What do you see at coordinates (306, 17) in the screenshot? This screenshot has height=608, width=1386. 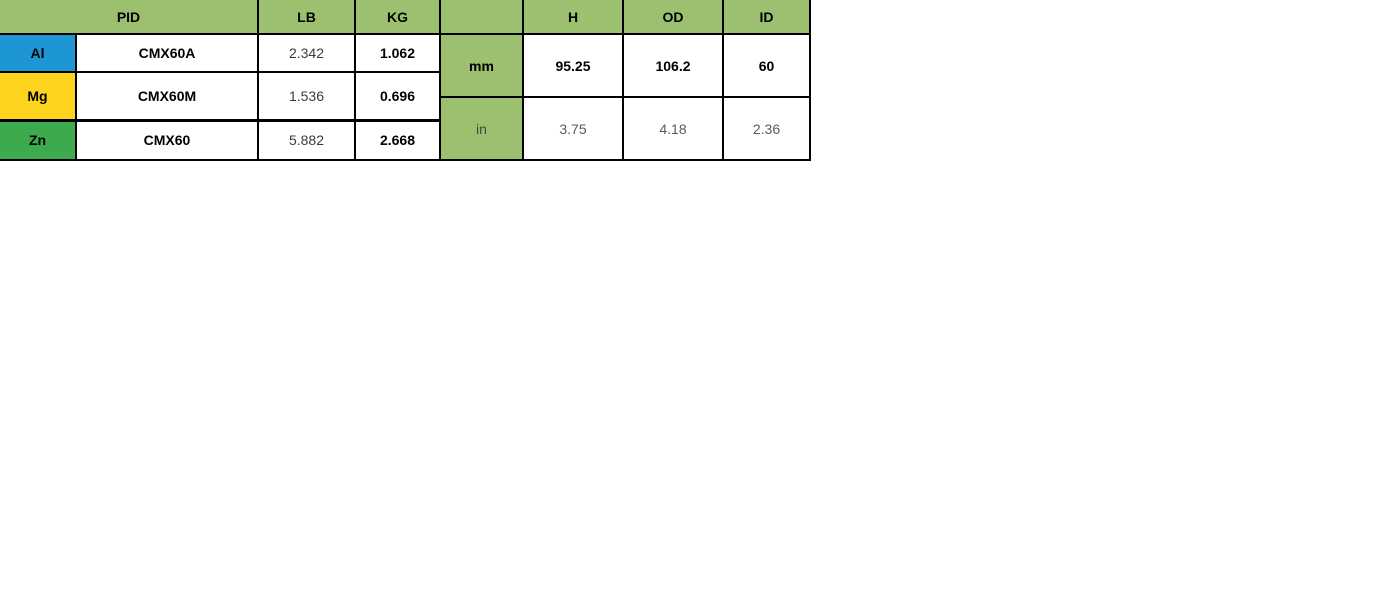 I see `lb-column-header: LB` at bounding box center [306, 17].